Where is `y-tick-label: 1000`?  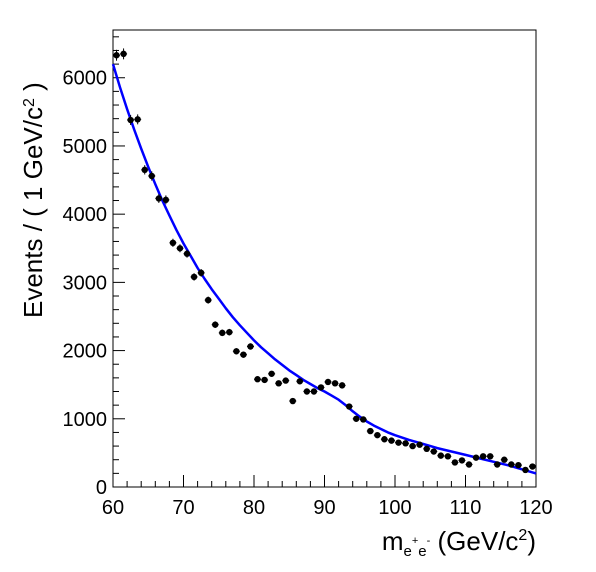
y-tick-label: 1000 is located at coordinates (85, 420).